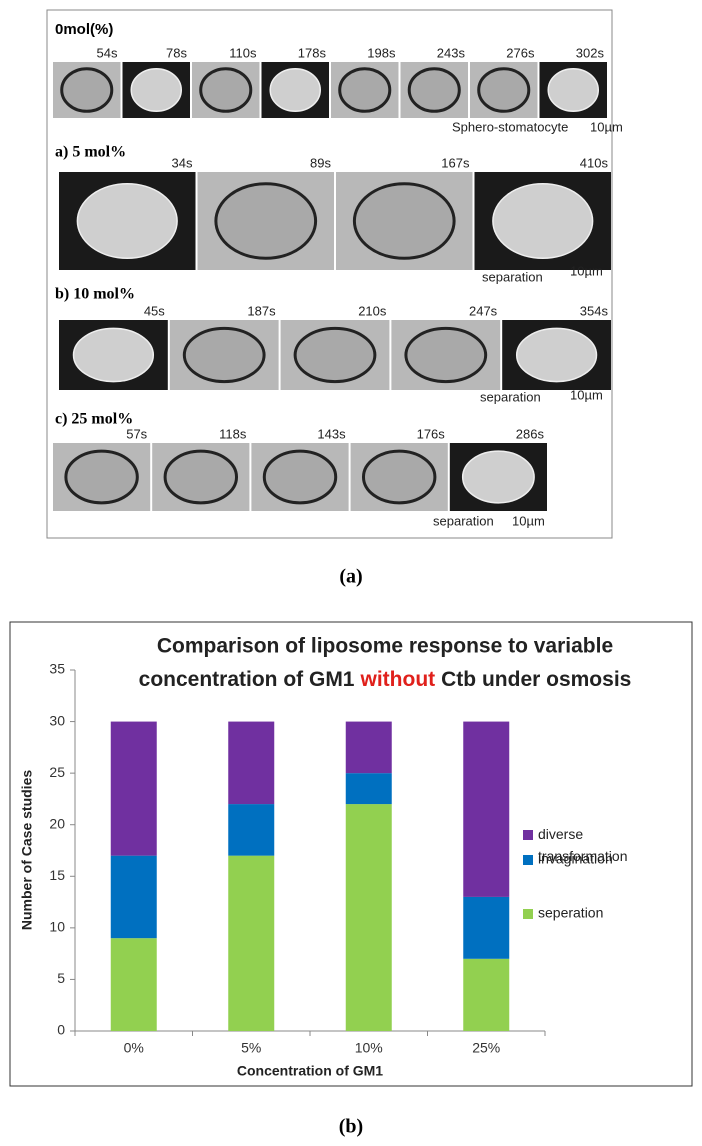 The image size is (702, 1146). I want to click on time-label: 210s, so click(372, 310).